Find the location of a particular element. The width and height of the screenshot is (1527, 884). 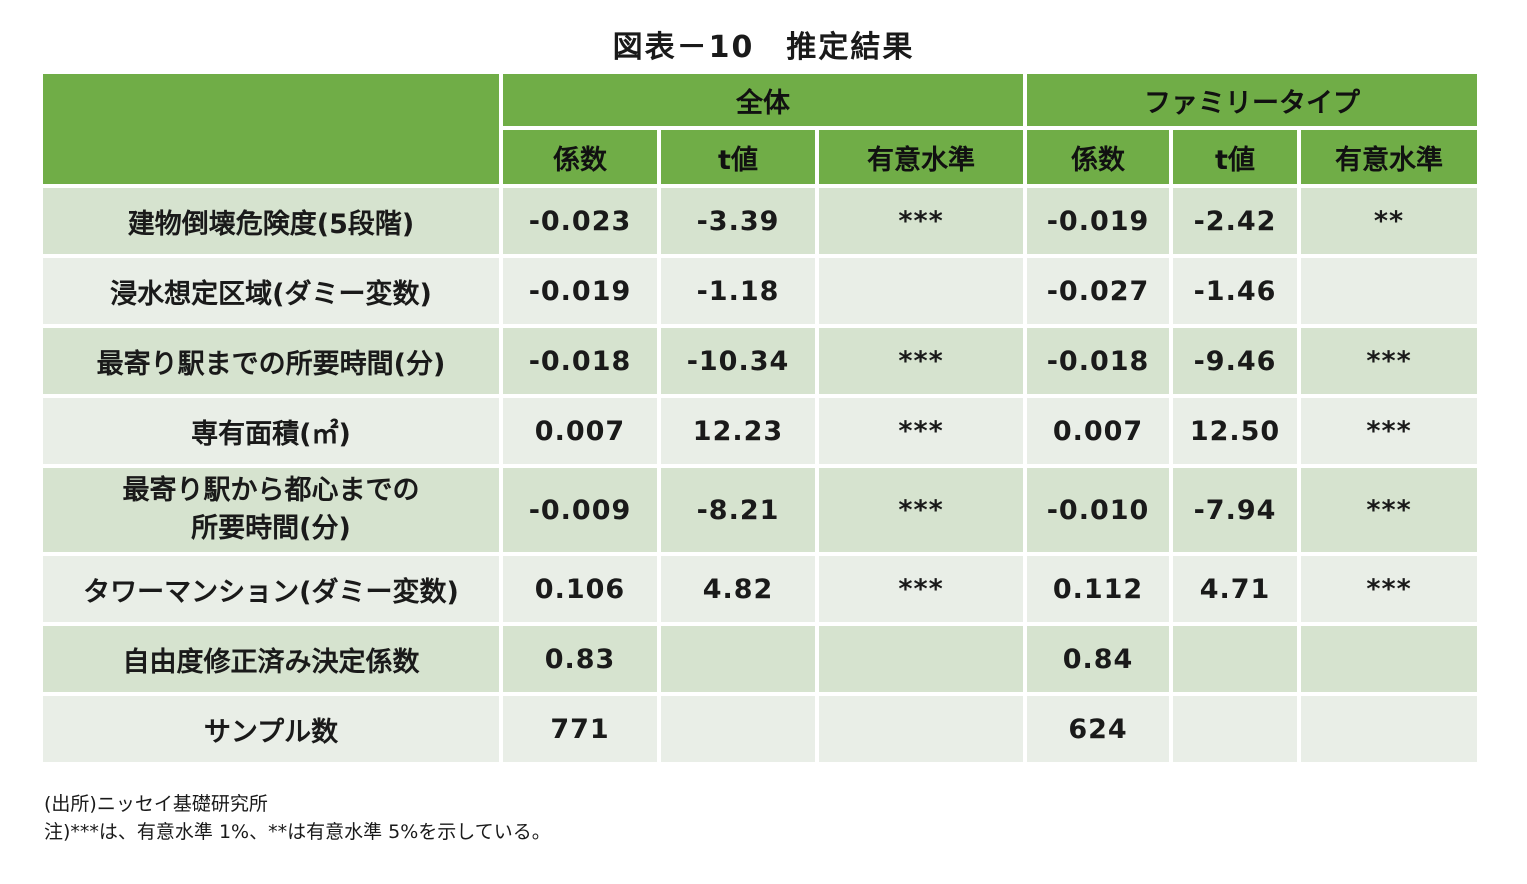

row-label: 自由度修正済み決定係数 is located at coordinates (271, 659).